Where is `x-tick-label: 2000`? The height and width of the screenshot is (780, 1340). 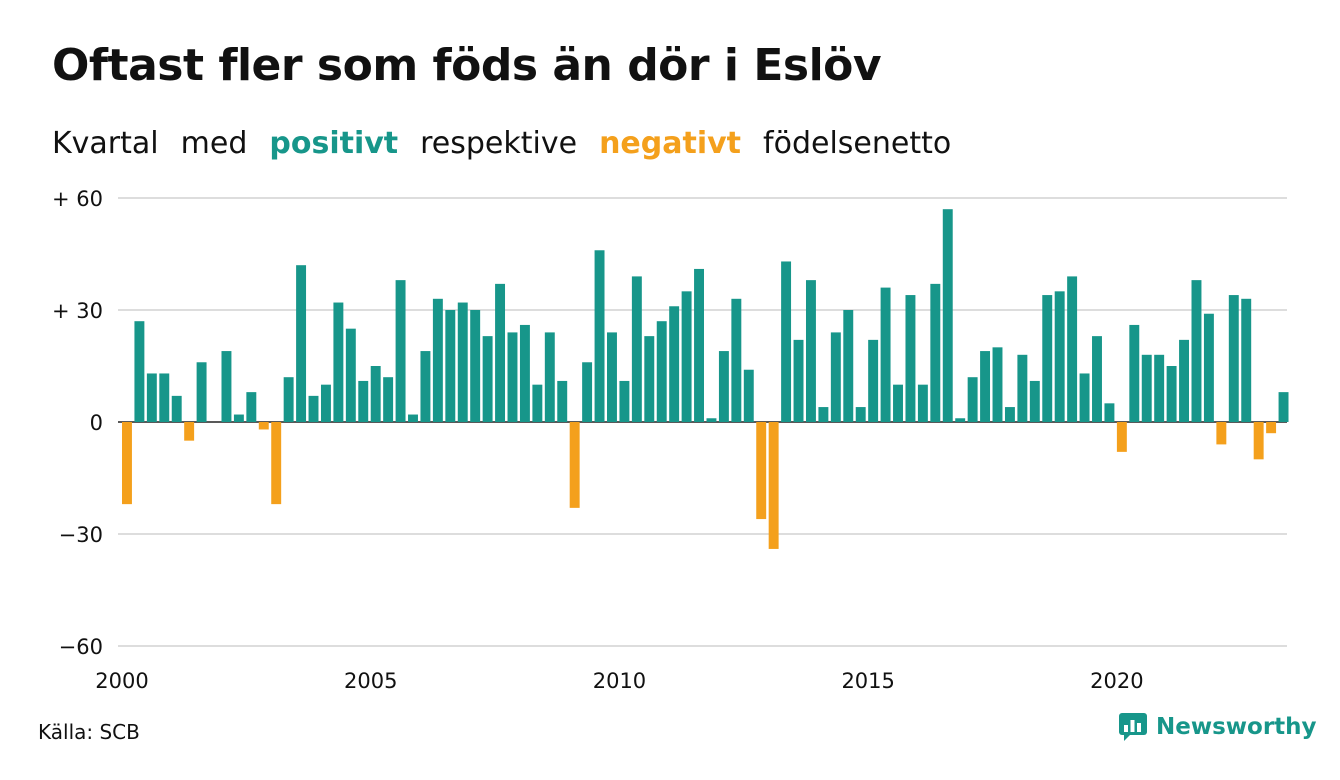 x-tick-label: 2000 is located at coordinates (121, 681).